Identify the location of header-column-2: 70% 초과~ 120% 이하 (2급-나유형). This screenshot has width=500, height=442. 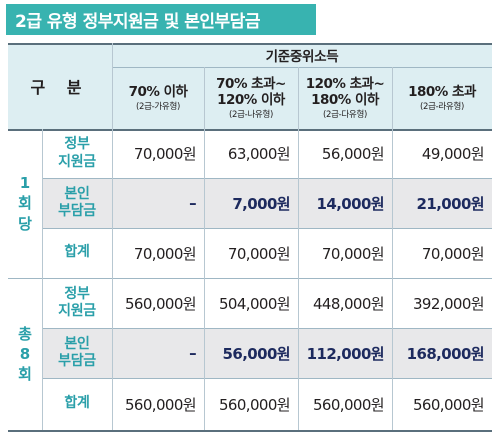
(251, 98).